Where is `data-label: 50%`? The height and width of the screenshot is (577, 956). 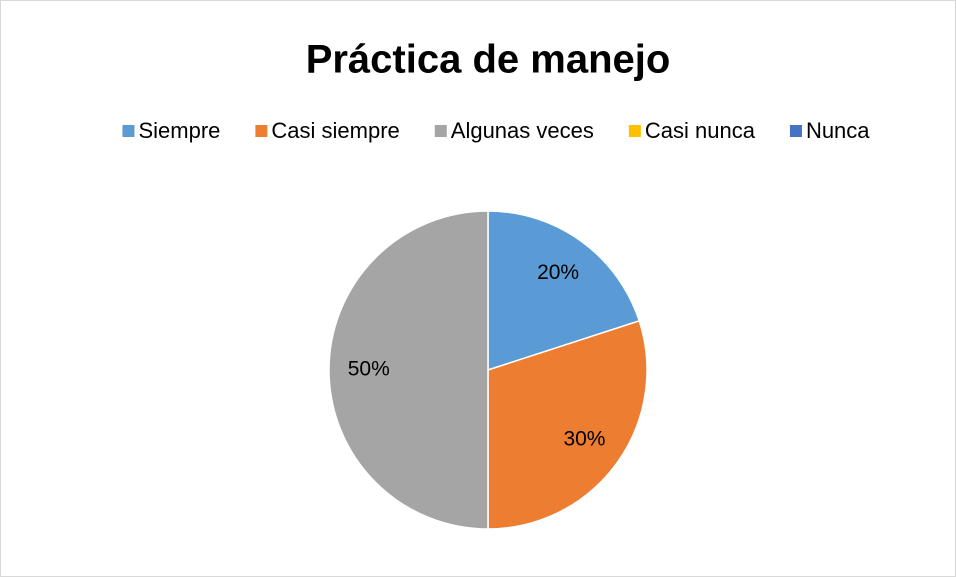 data-label: 50% is located at coordinates (369, 369).